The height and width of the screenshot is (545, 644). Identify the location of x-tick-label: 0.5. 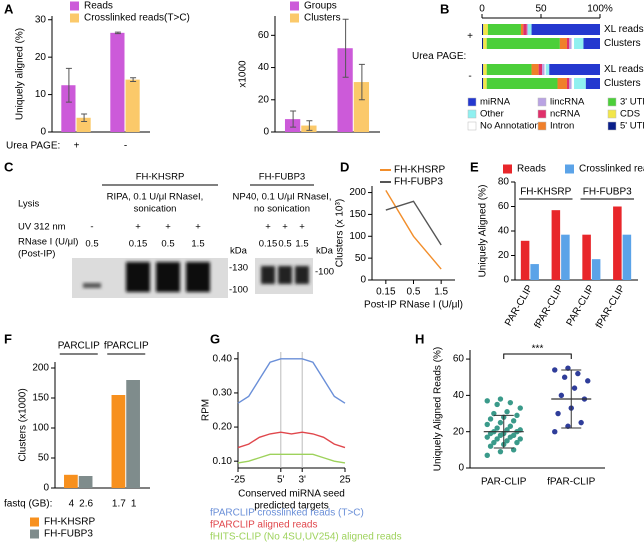
(414, 292).